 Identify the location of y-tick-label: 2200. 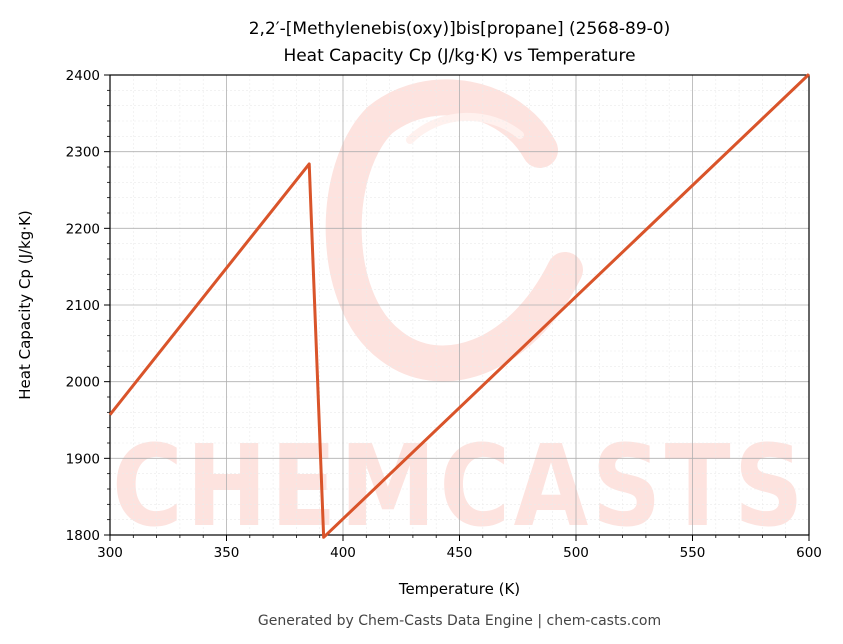
(83, 229).